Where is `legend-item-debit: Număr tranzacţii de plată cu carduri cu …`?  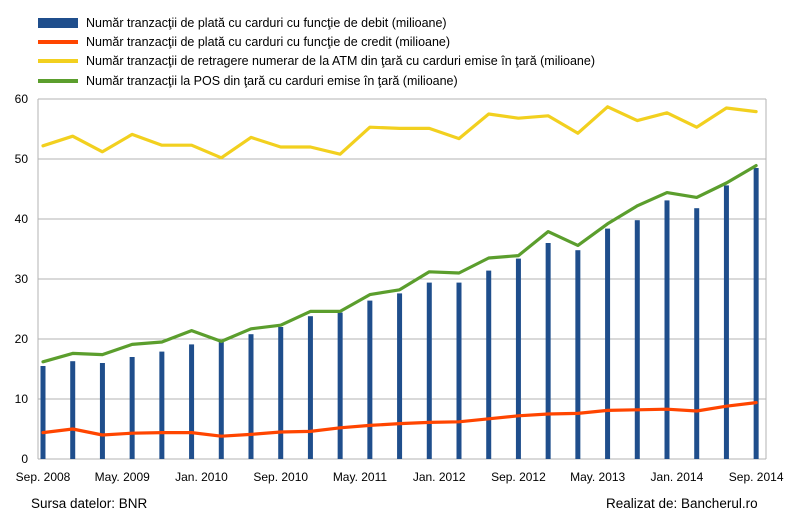
legend-item-debit: Număr tranzacţii de plată cu carduri cu … is located at coordinates (408, 22).